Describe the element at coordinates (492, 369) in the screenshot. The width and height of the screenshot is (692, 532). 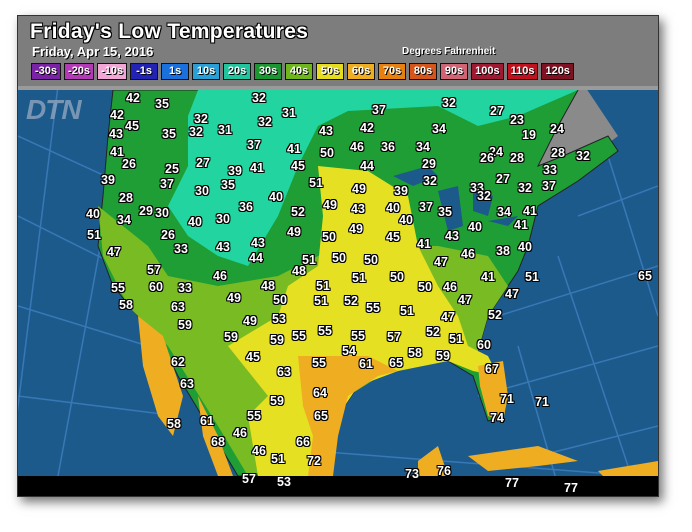
I see `temperature-label: 67` at that location.